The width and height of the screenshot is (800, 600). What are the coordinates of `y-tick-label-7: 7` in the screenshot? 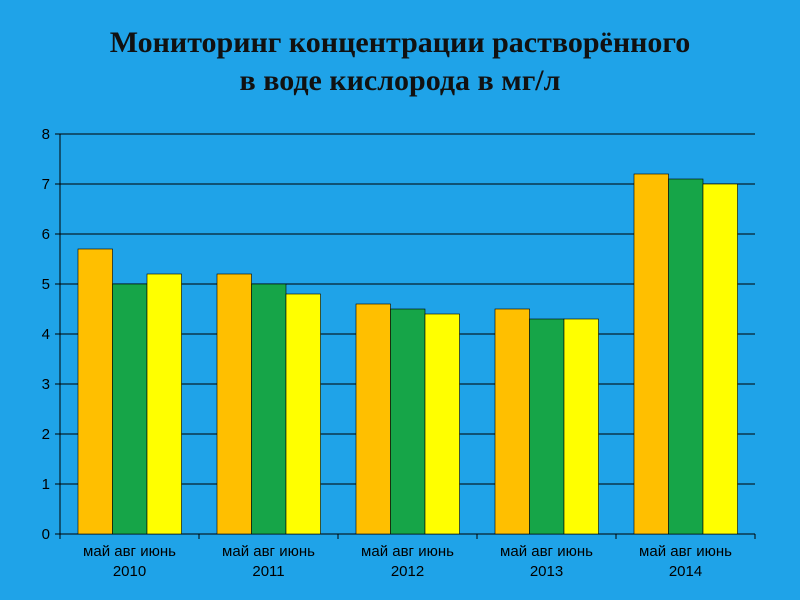 It's located at (46, 184).